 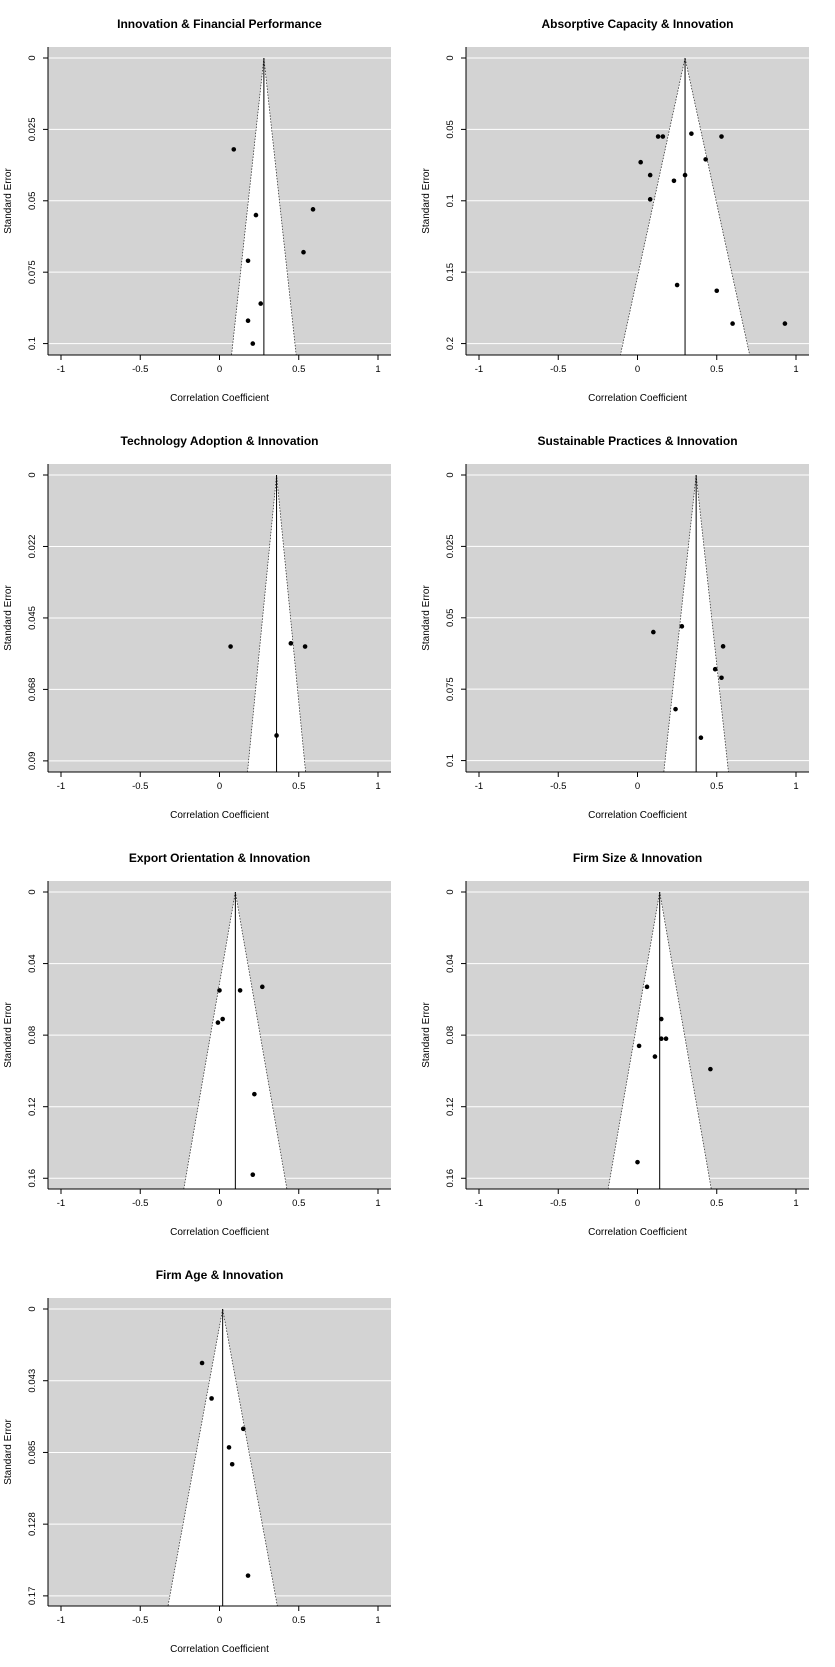 I want to click on y-tick-label: 0.068, so click(x=32, y=690).